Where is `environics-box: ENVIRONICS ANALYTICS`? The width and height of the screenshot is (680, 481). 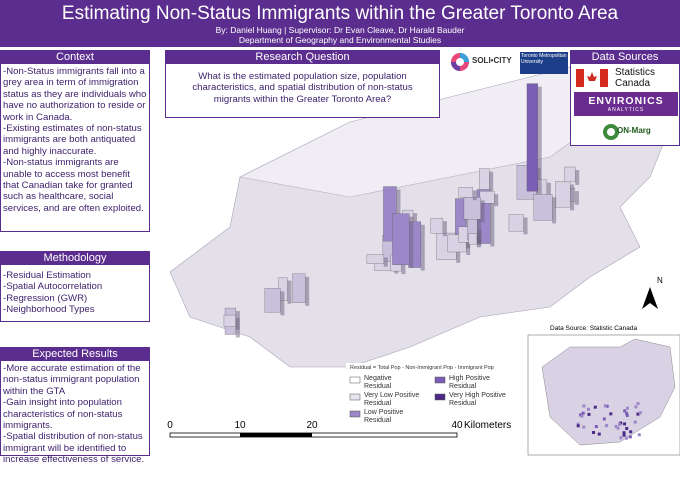
environics-box: ENVIRONICS ANALYTICS is located at coordinates (626, 104).